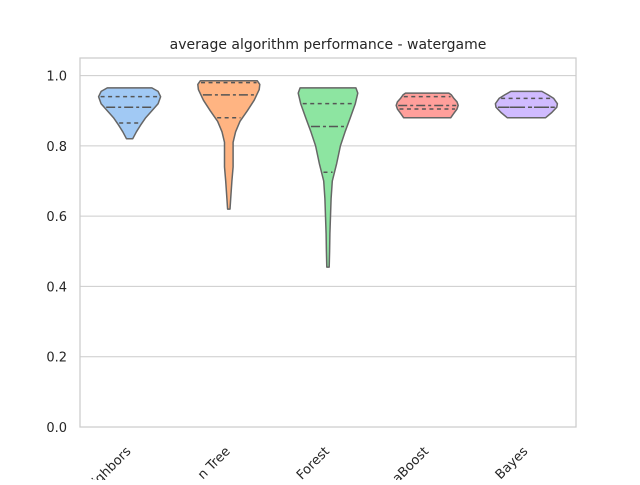 The width and height of the screenshot is (640, 485). I want to click on x-tick-label: Bayes, so click(512, 462).